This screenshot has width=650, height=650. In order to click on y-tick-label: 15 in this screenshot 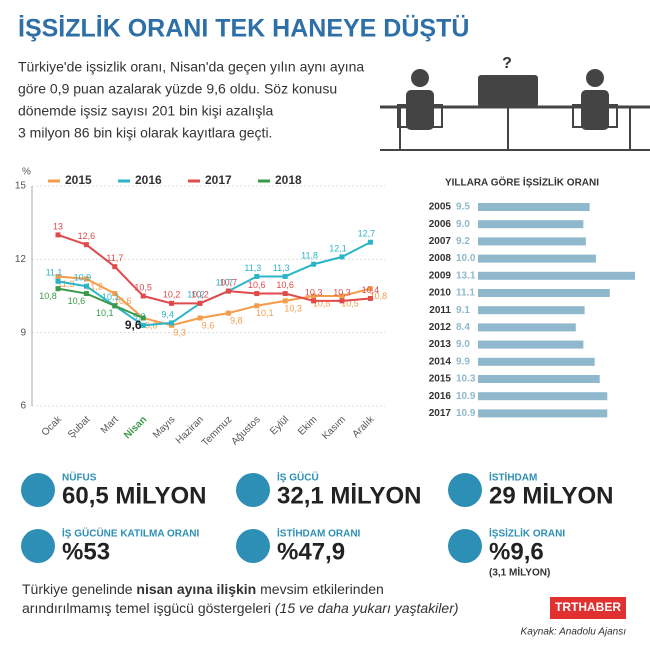, I will do `click(21, 186)`.